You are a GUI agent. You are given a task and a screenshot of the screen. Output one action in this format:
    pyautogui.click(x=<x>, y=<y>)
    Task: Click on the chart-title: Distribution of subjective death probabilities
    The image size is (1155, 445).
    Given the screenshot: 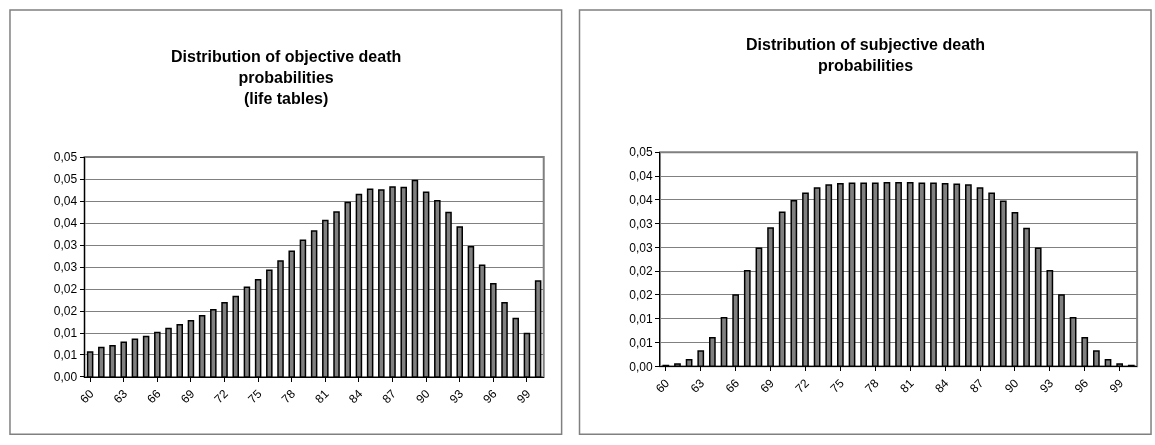 What is the action you would take?
    pyautogui.click(x=866, y=55)
    